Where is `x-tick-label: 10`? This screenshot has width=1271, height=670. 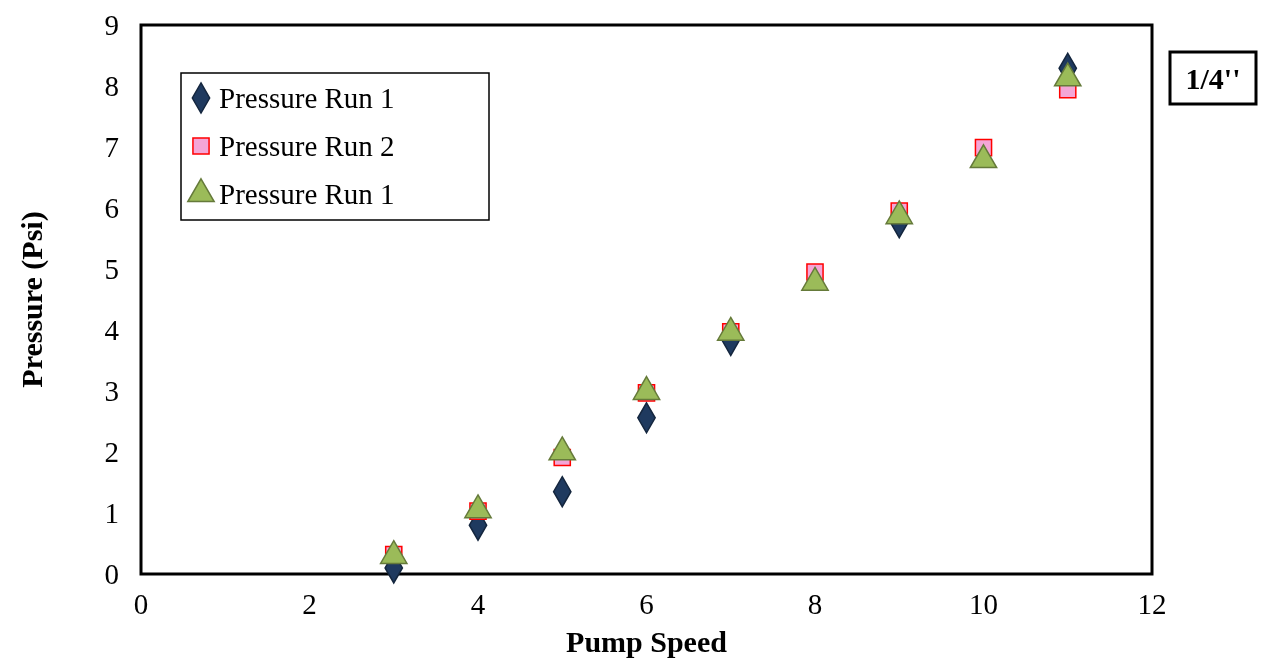 x-tick-label: 10 is located at coordinates (983, 604).